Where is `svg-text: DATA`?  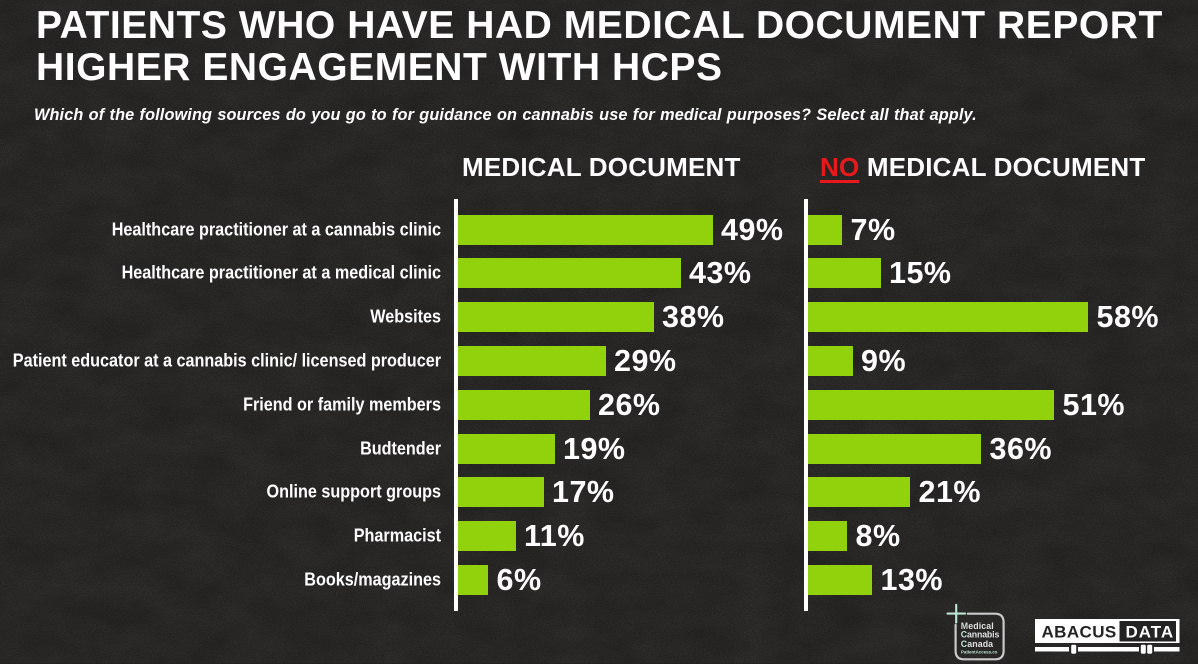 svg-text: DATA is located at coordinates (1150, 632).